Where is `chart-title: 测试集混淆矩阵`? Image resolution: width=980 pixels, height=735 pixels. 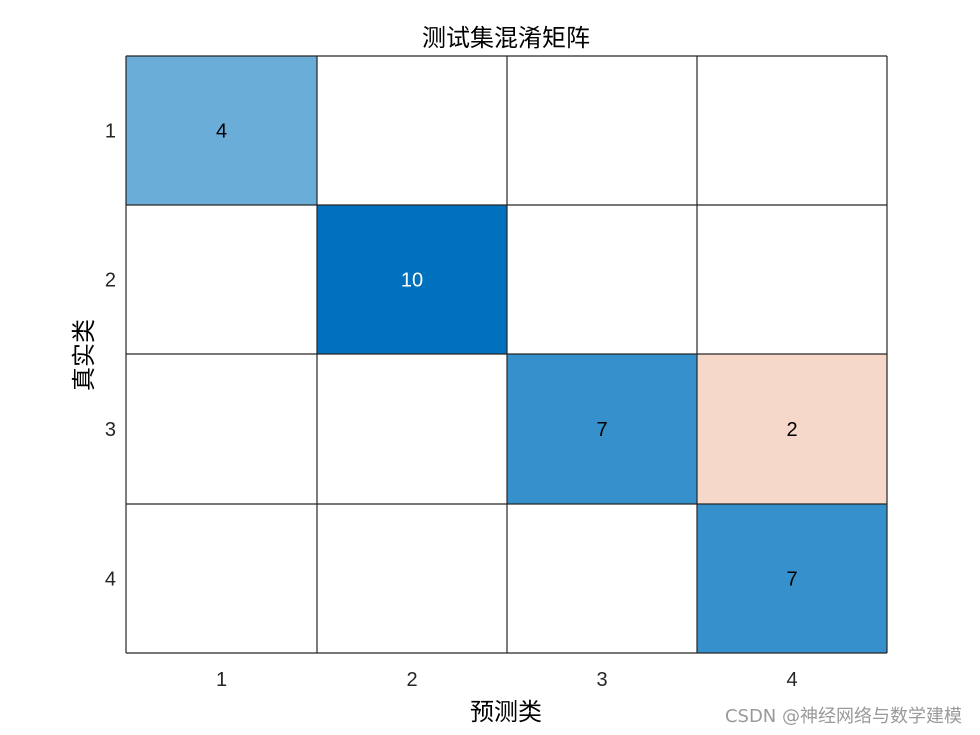
chart-title: 测试集混淆矩阵 is located at coordinates (506, 38).